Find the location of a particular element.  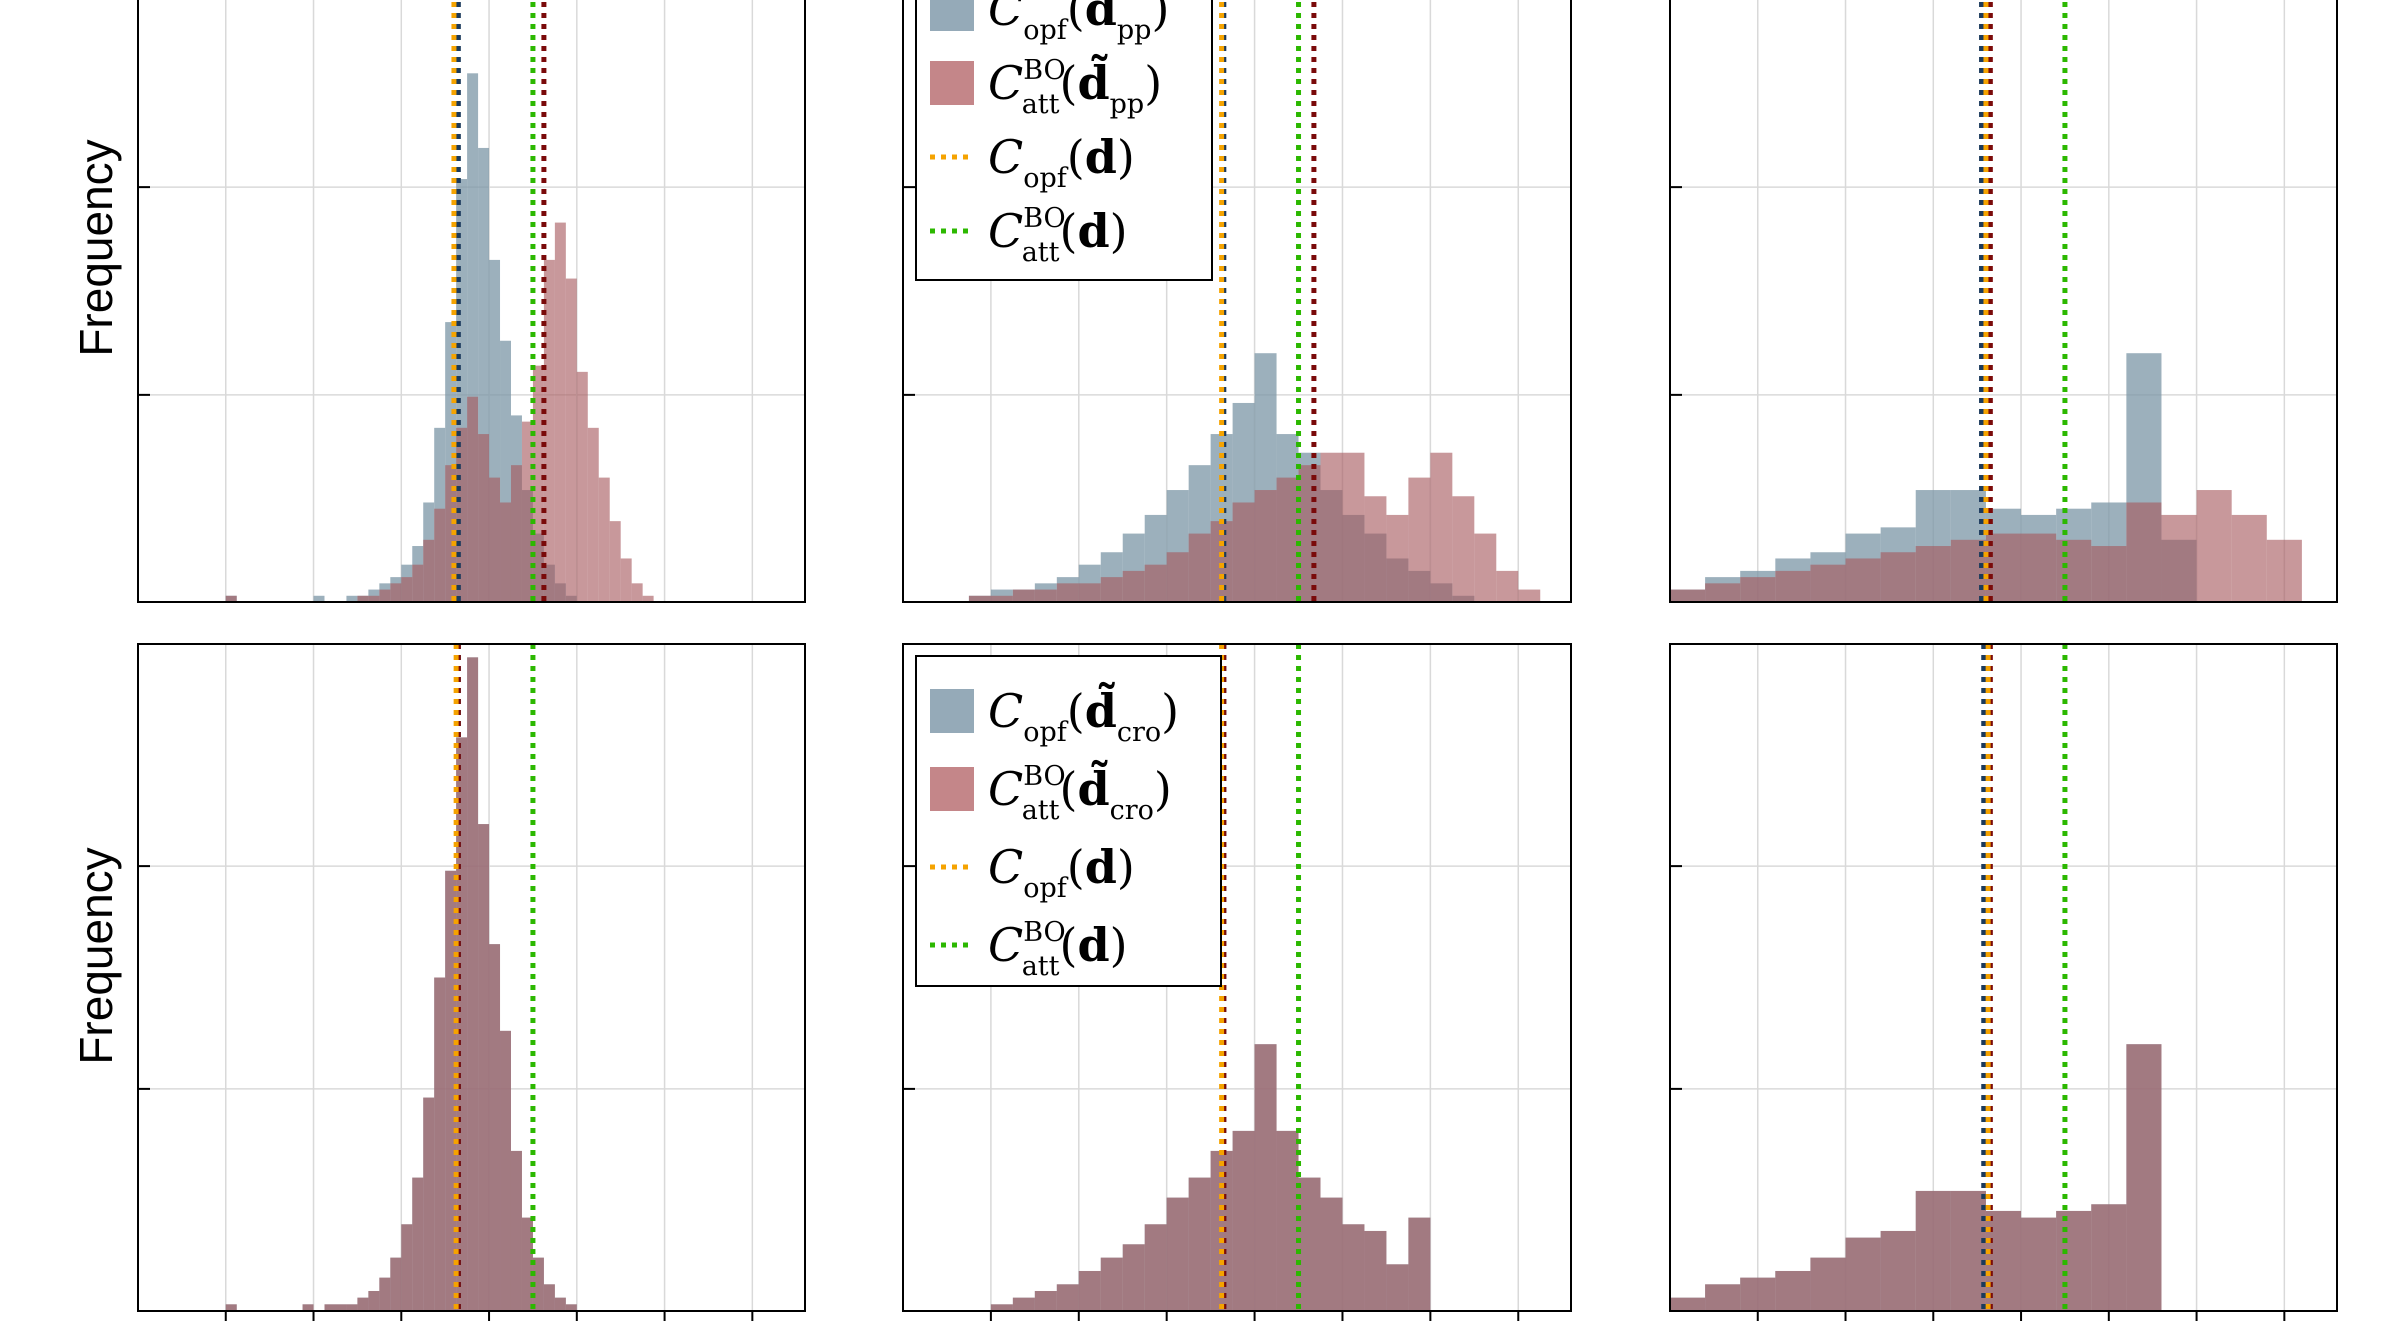

y-axis-label-bottom: Frequency is located at coordinates (96, 955).